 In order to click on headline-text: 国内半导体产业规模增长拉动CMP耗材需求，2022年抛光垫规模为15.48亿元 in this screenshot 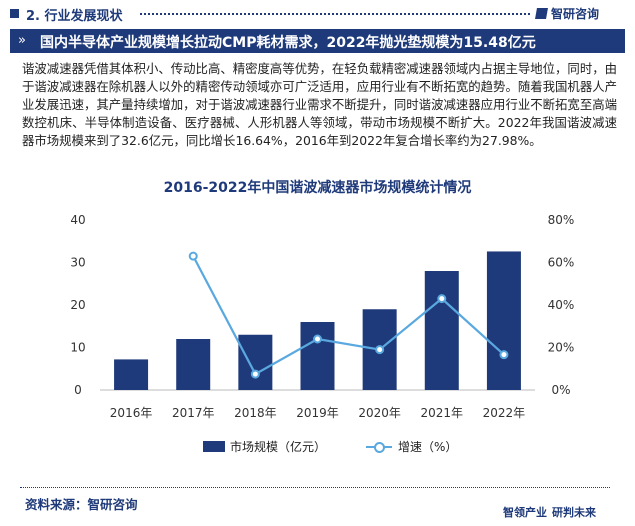, I will do `click(288, 43)`.